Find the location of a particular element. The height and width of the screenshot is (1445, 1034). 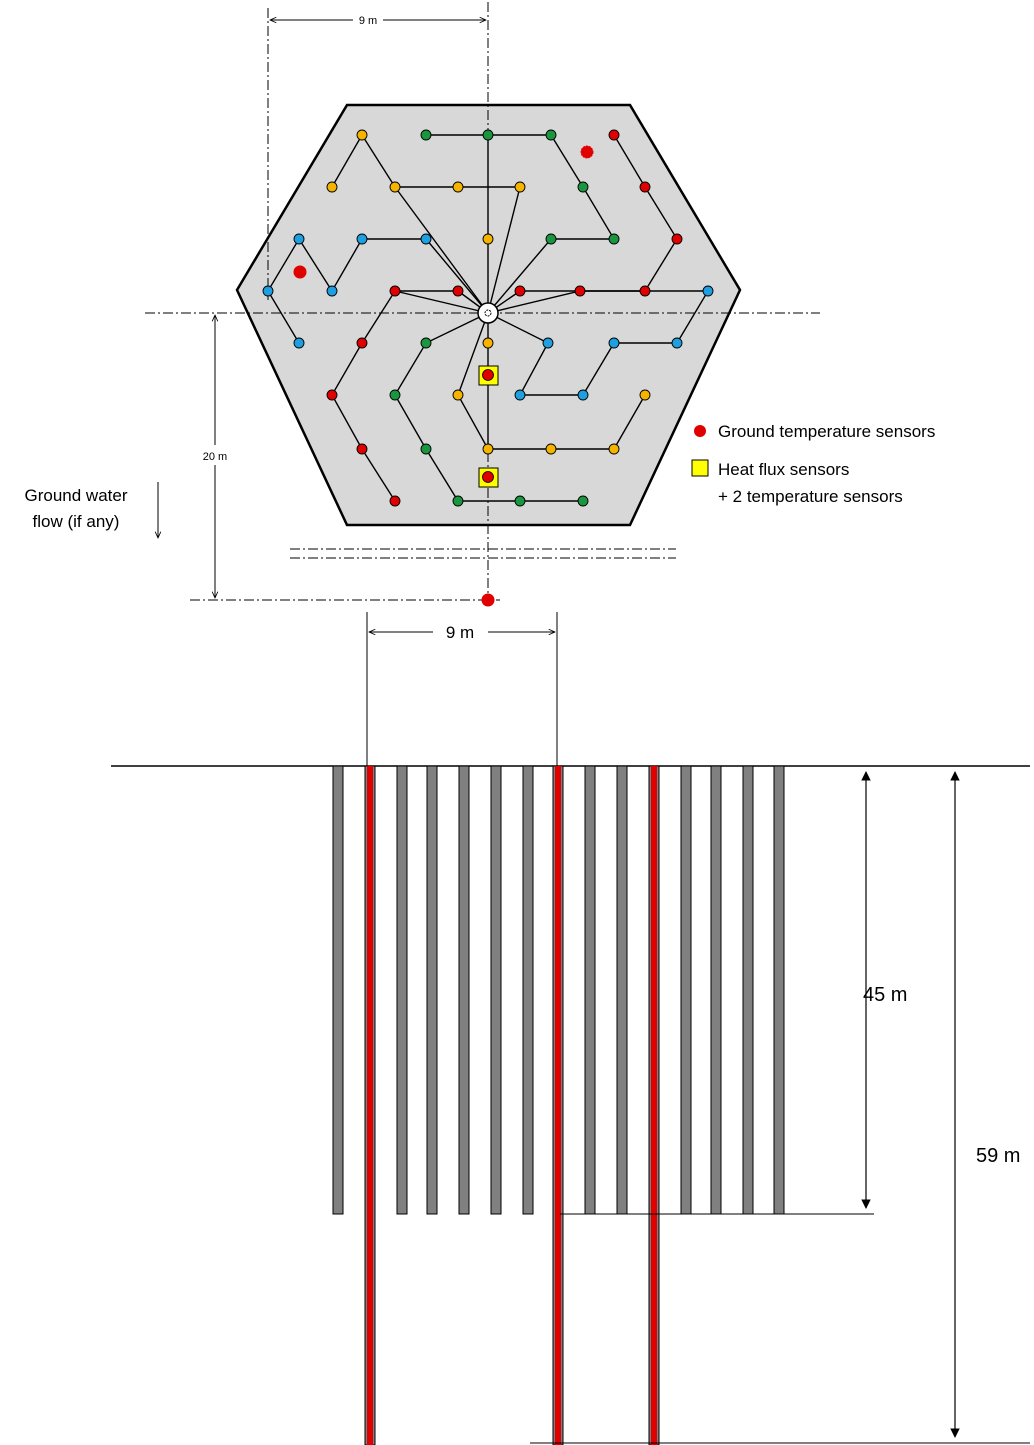

legend-flux-label: Heat flux sensors is located at coordinates (783, 469).